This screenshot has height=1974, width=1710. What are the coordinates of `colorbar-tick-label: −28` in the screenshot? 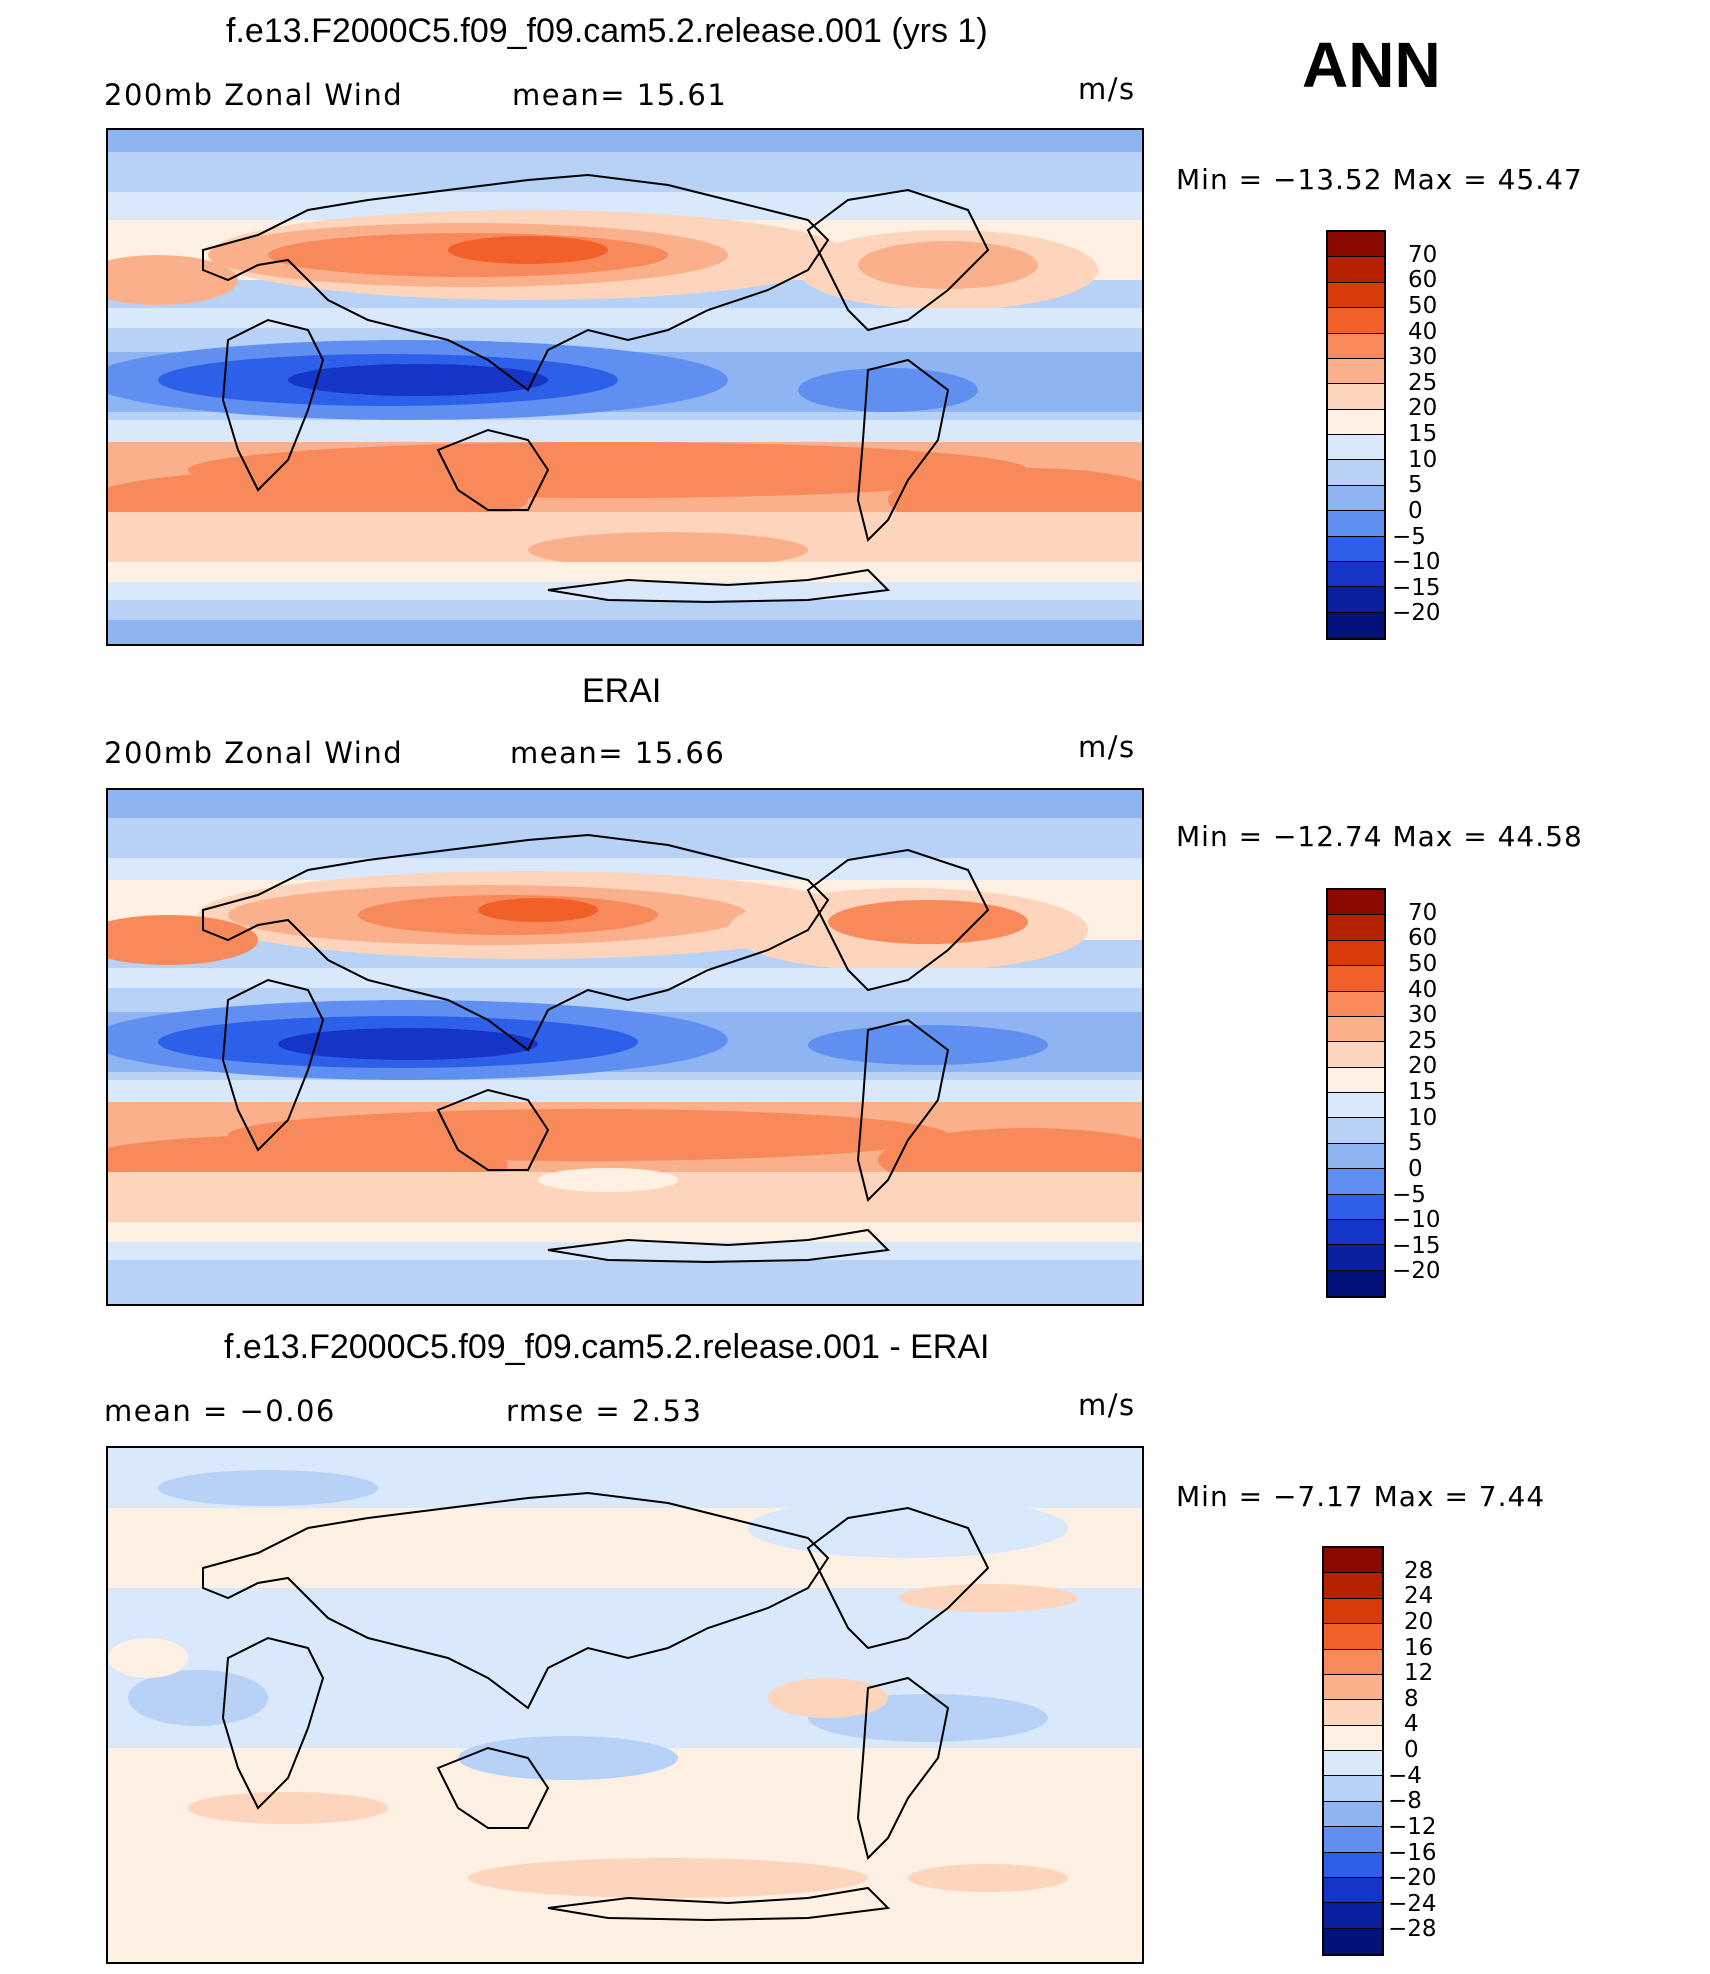 It's located at (1412, 1929).